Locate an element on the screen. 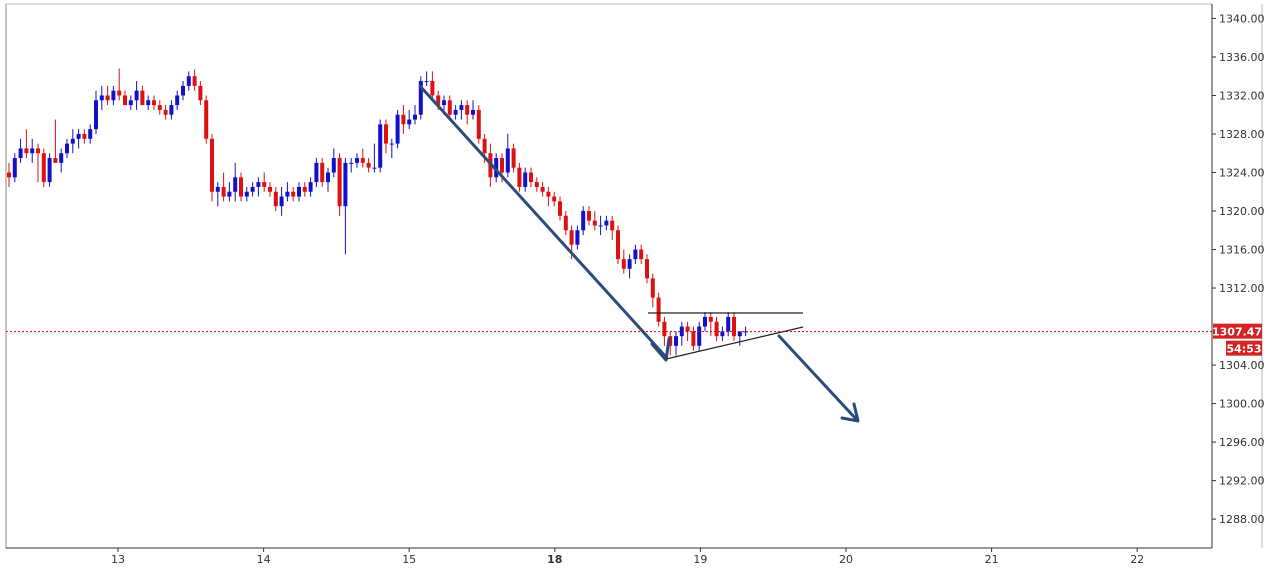 The image size is (1269, 568). y-tick-label: 1340.00 is located at coordinates (1242, 18).